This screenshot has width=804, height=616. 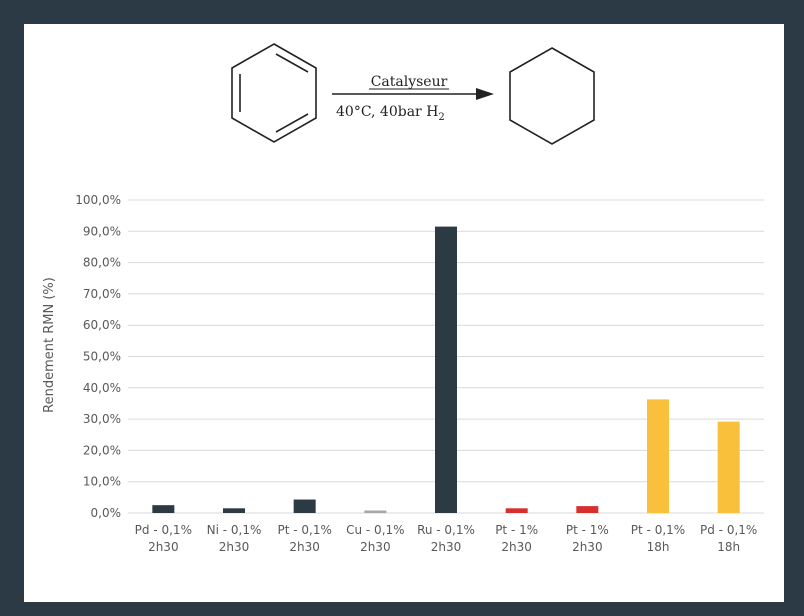 What do you see at coordinates (485, 94) in the screenshot?
I see `reaction-arrow-head` at bounding box center [485, 94].